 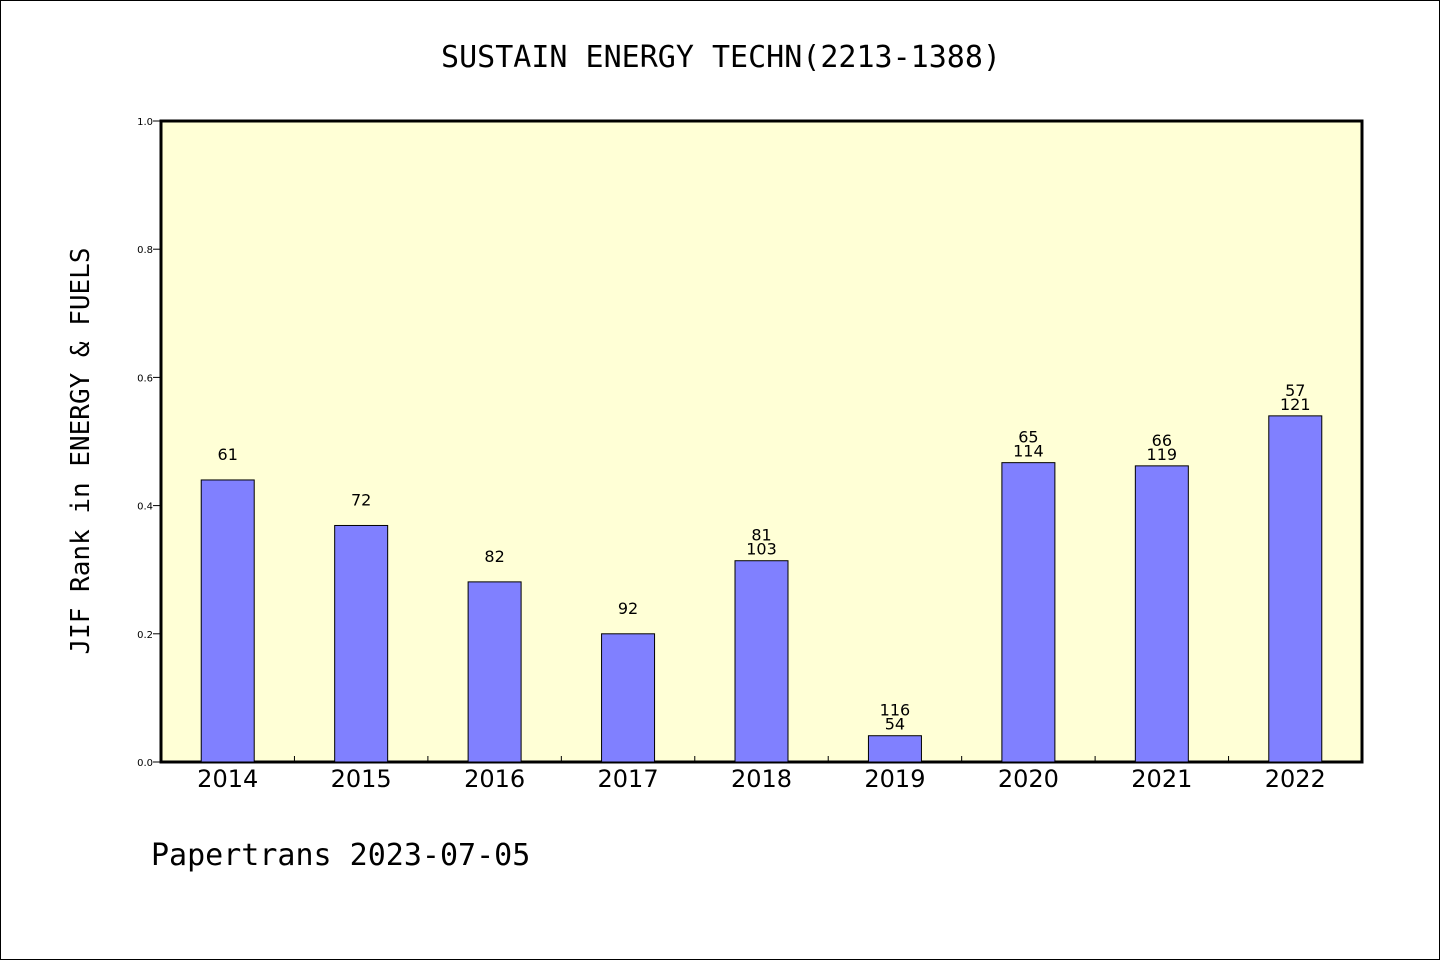 I want to click on data-label: 121, so click(x=1295, y=404).